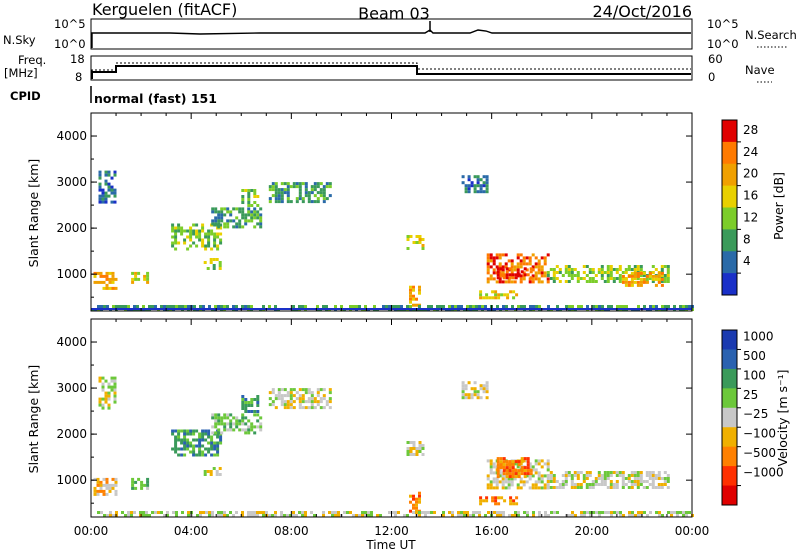 The width and height of the screenshot is (800, 554). Describe the element at coordinates (750, 196) in the screenshot. I see `power-colorbar-tick-label: 16` at that location.